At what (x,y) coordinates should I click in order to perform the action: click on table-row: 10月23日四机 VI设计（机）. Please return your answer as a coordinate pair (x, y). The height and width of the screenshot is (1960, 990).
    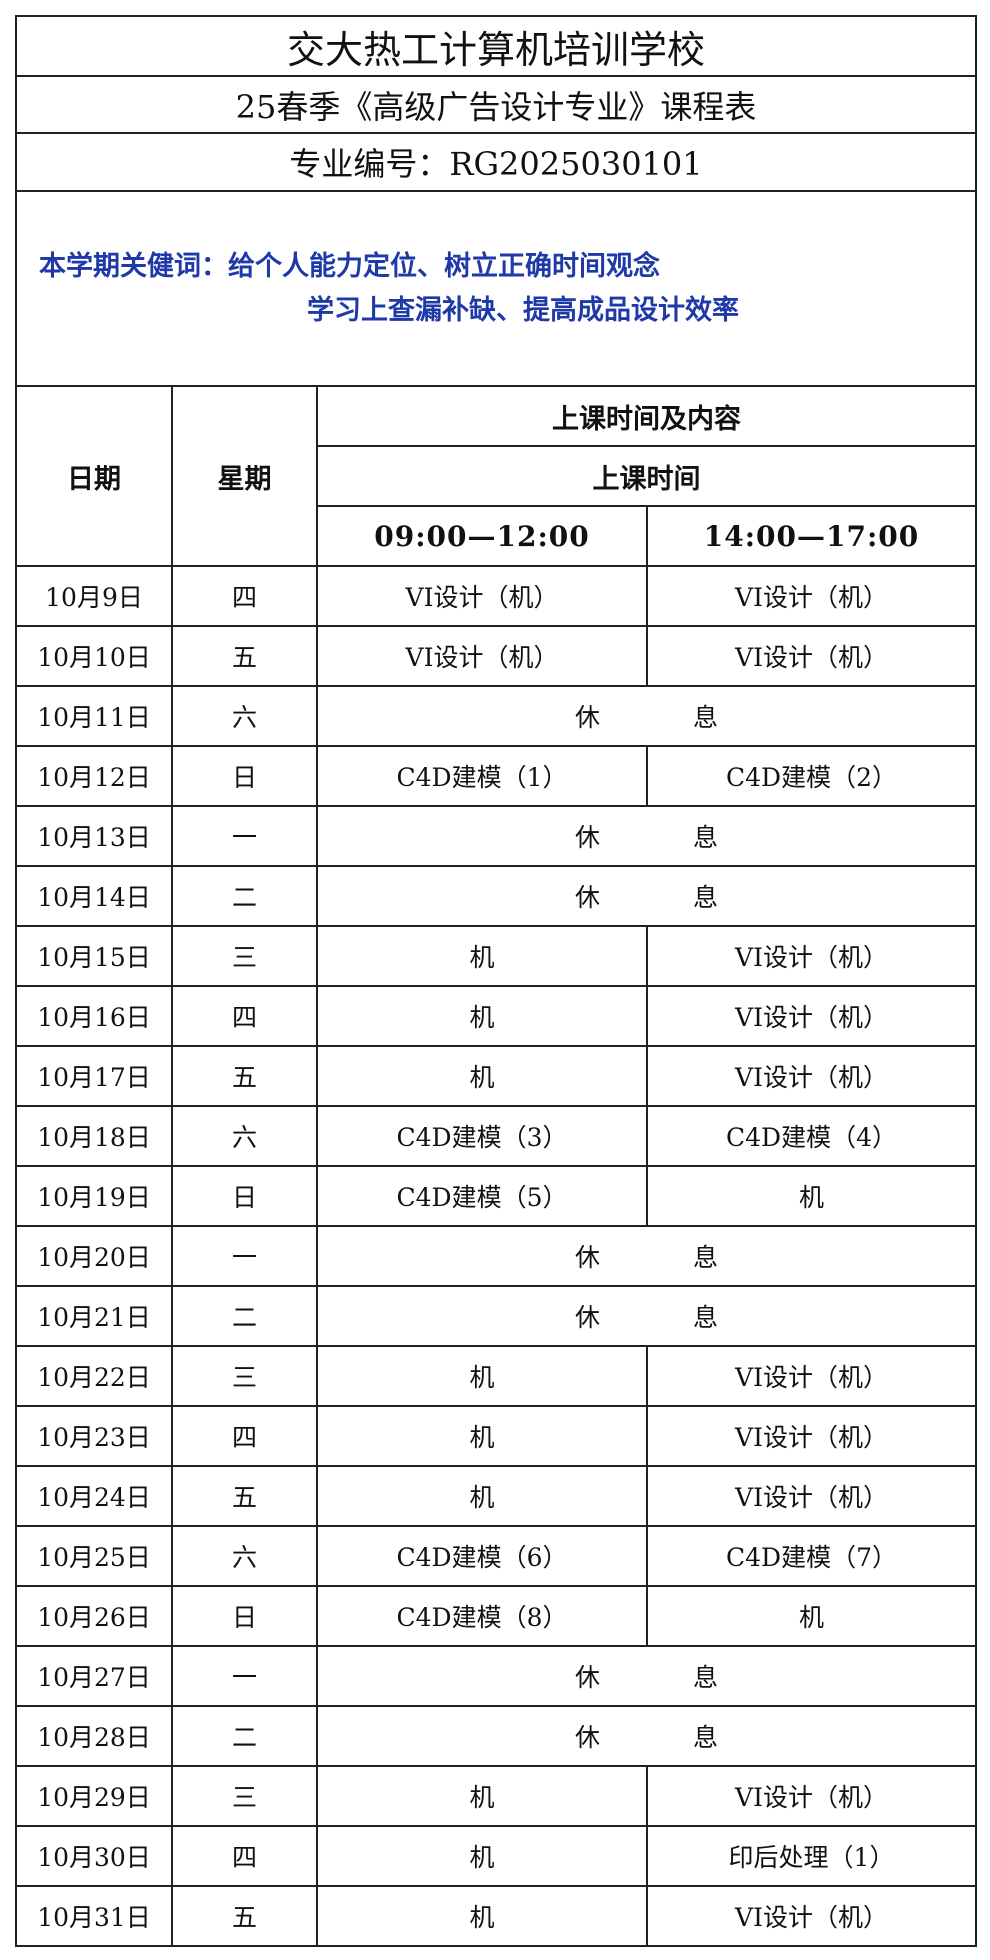
    Looking at the image, I should click on (496, 1436).